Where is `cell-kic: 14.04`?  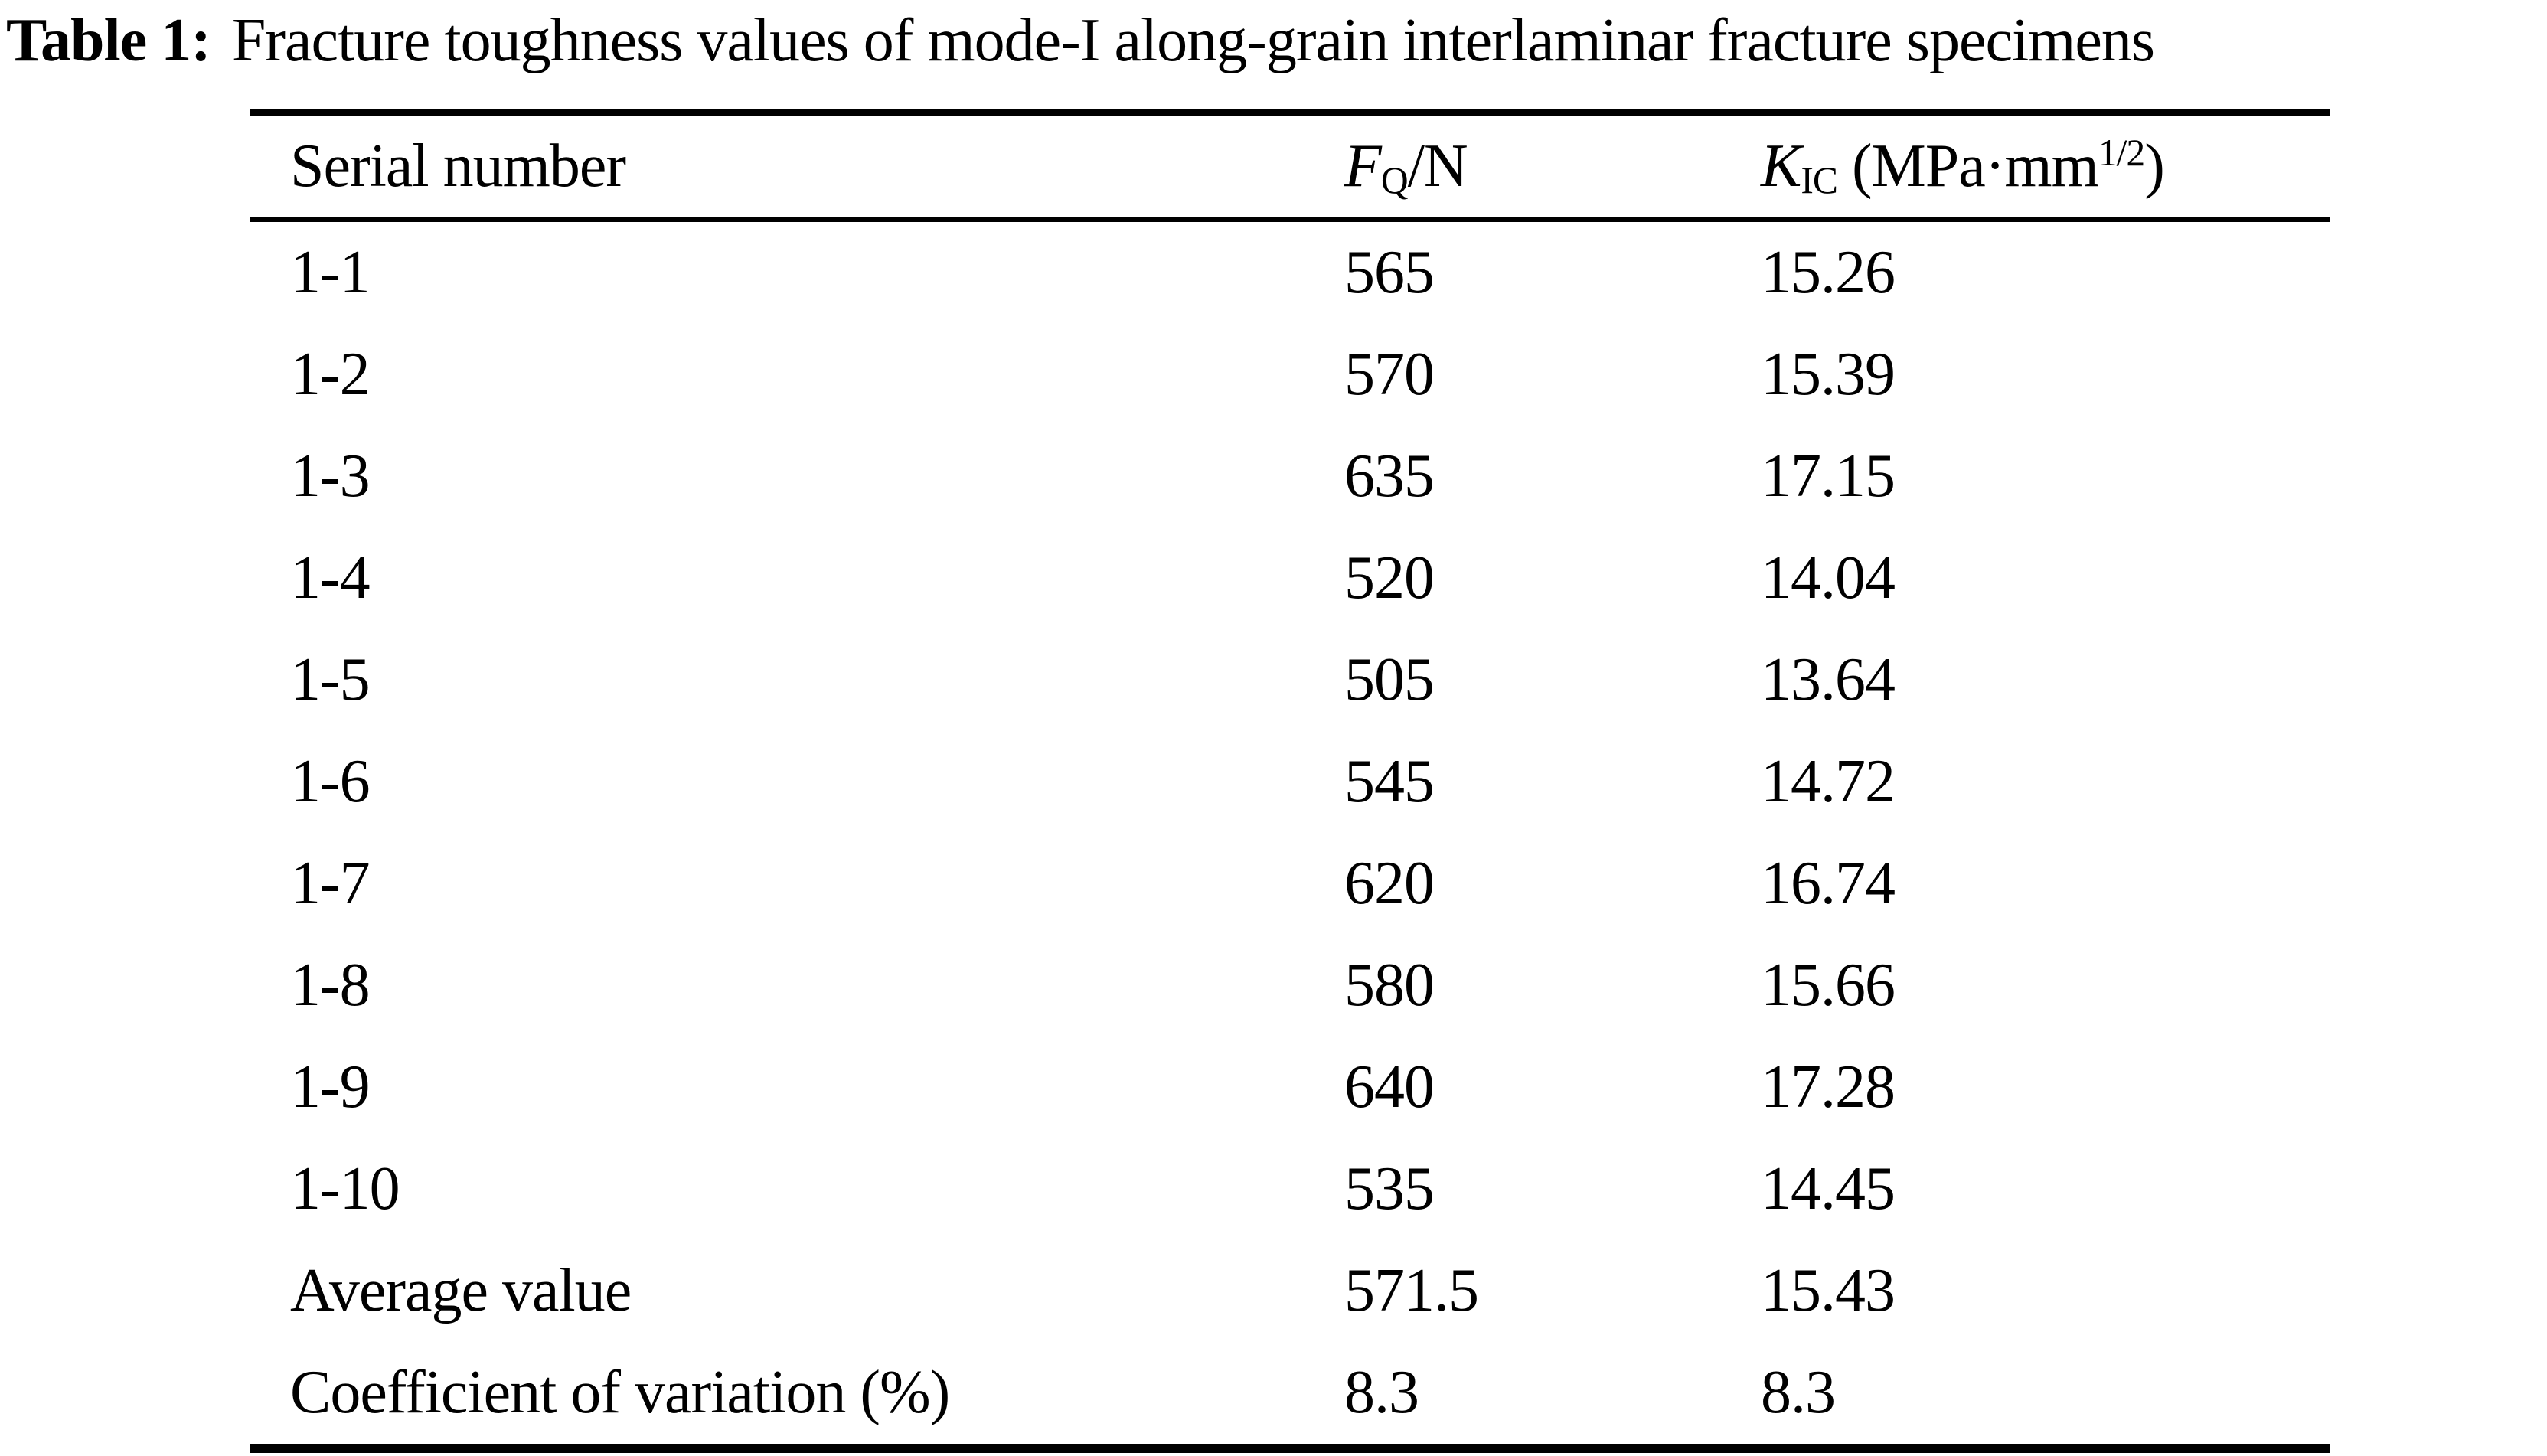 cell-kic: 14.04 is located at coordinates (1828, 578).